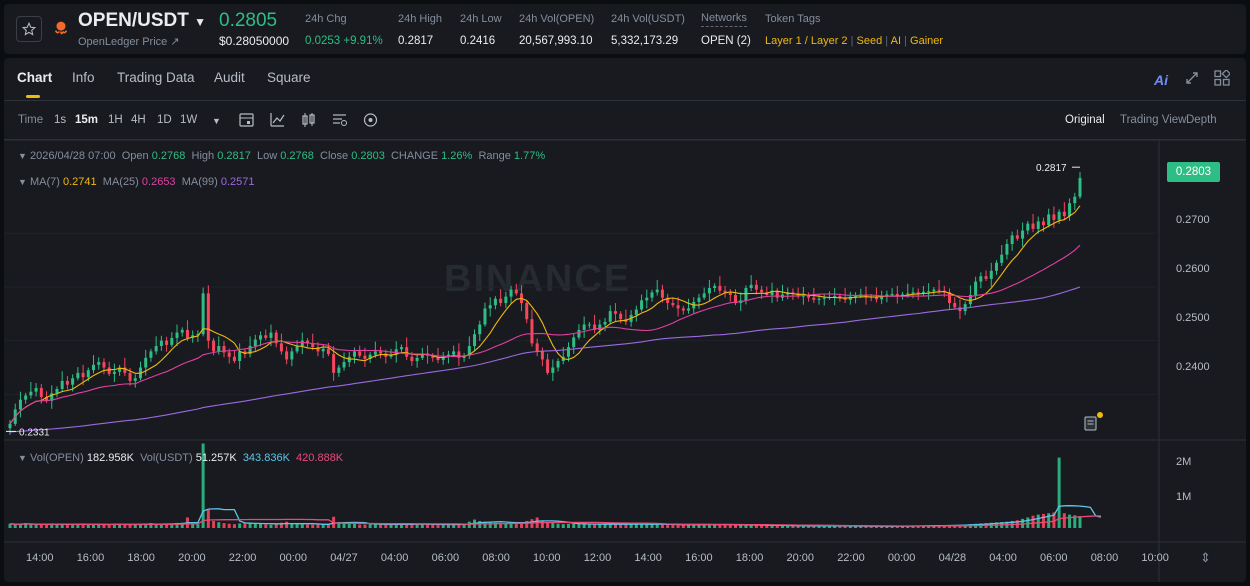 Image resolution: width=1250 pixels, height=586 pixels. I want to click on timeframe-time: Time, so click(31, 120).